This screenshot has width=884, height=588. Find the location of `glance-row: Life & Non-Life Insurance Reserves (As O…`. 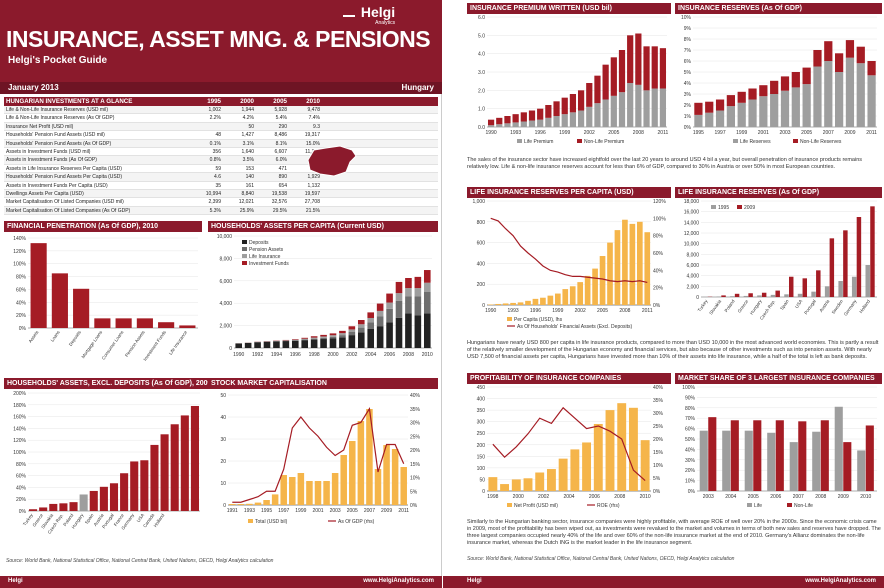

glance-row: Life & Non-Life Insurance Reserves (As O… is located at coordinates (221, 118).